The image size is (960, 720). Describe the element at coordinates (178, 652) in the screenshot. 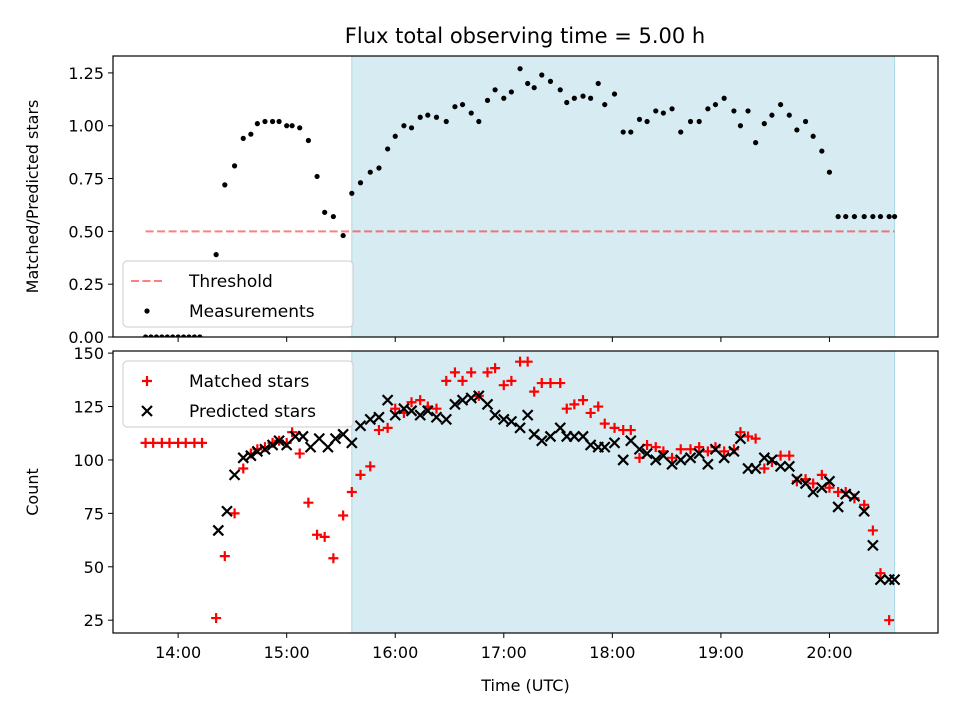

I see `x-tick-label: 14:00` at that location.